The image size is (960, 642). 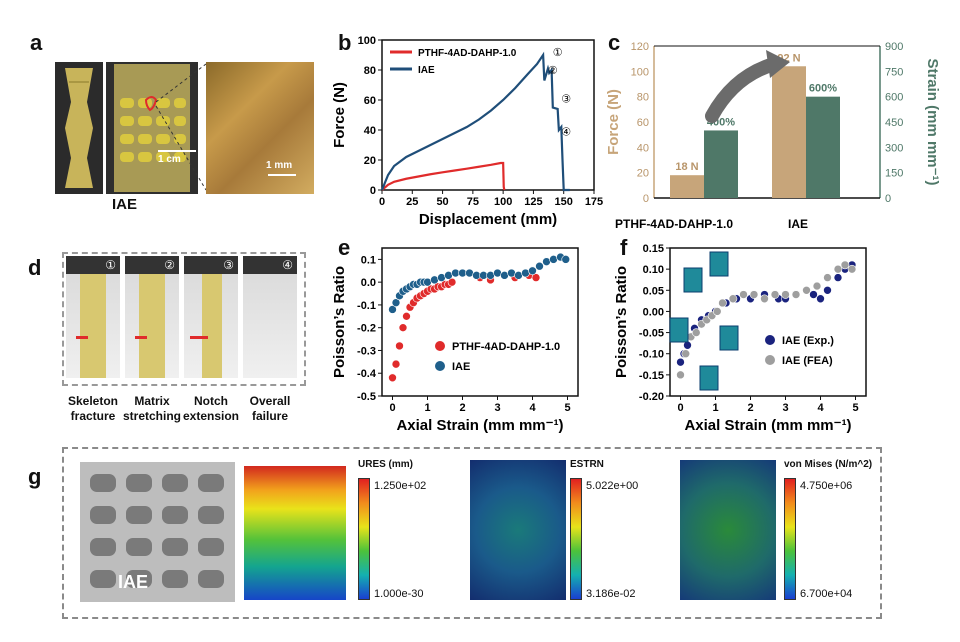 I want to click on y-tick-label: -0.5, so click(x=366, y=397).